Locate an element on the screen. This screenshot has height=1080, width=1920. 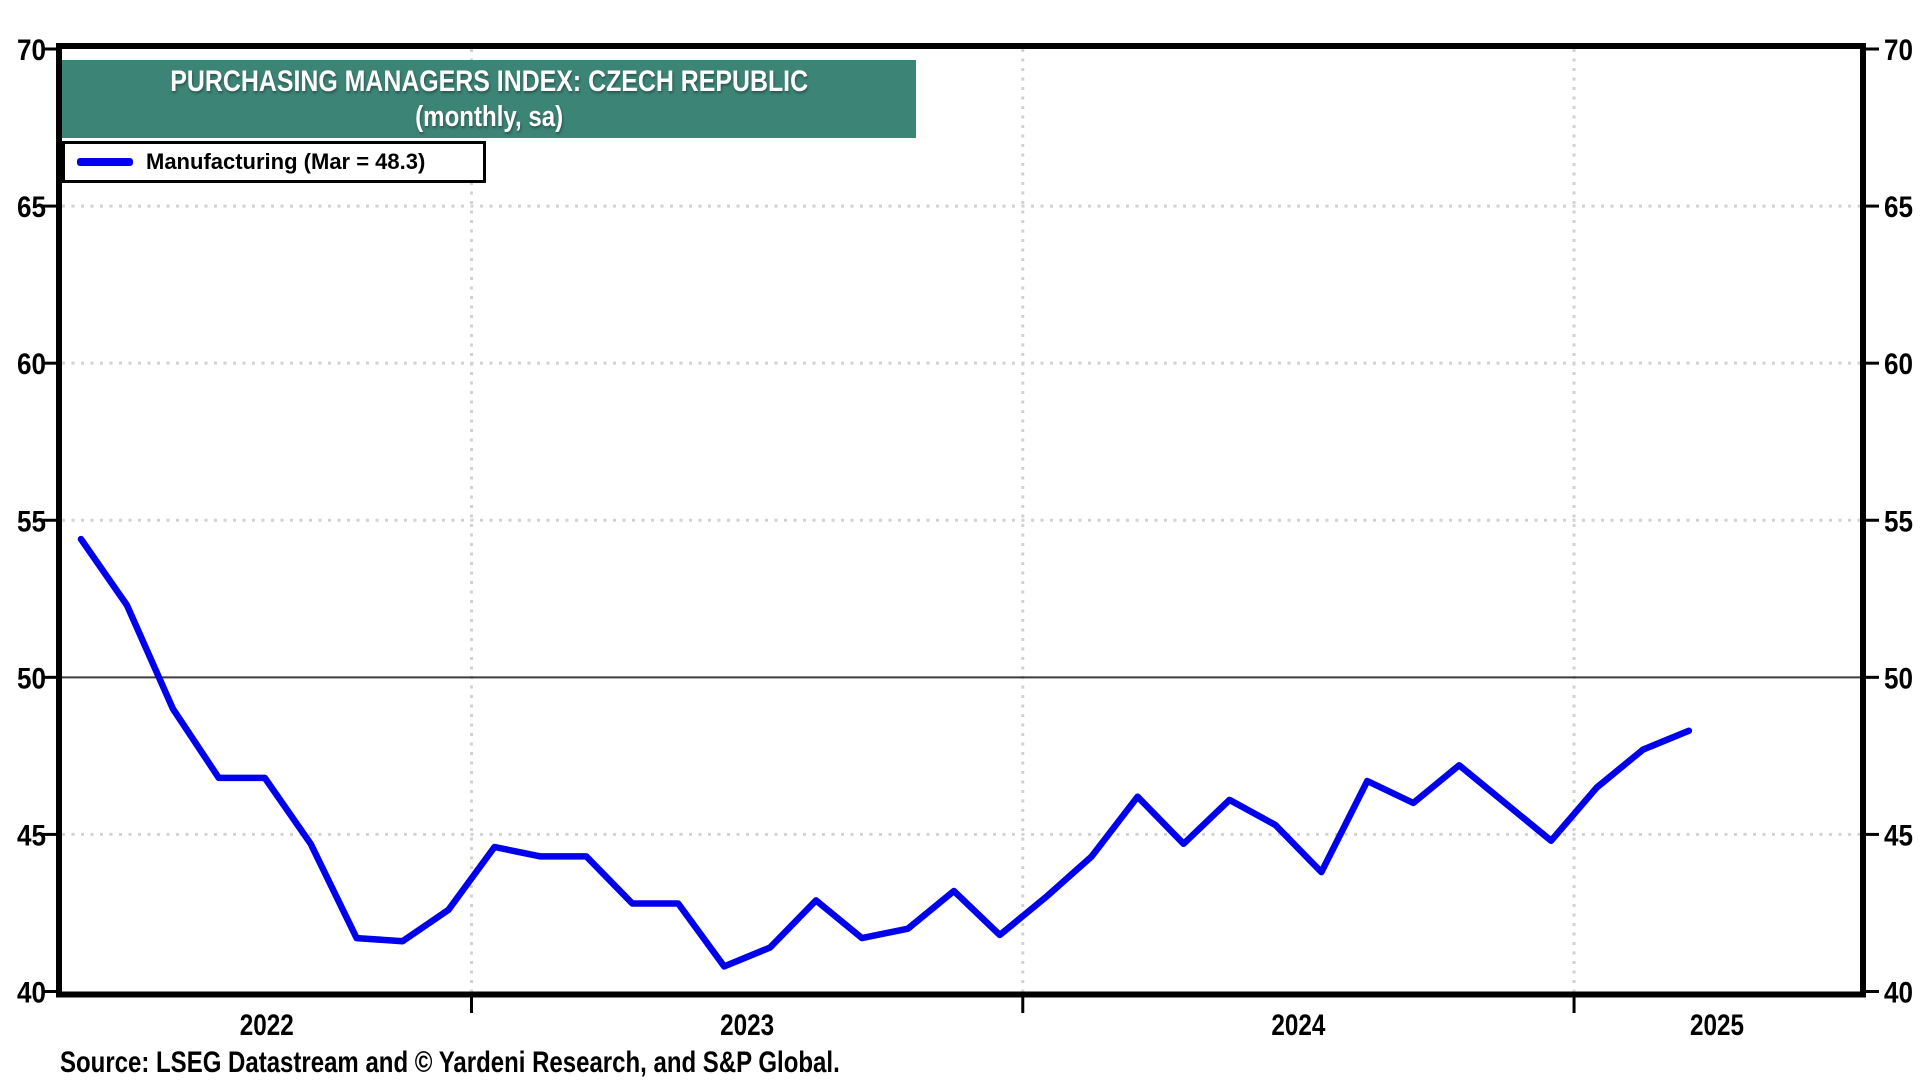
y-axis-label-right: 50 is located at coordinates (1898, 678).